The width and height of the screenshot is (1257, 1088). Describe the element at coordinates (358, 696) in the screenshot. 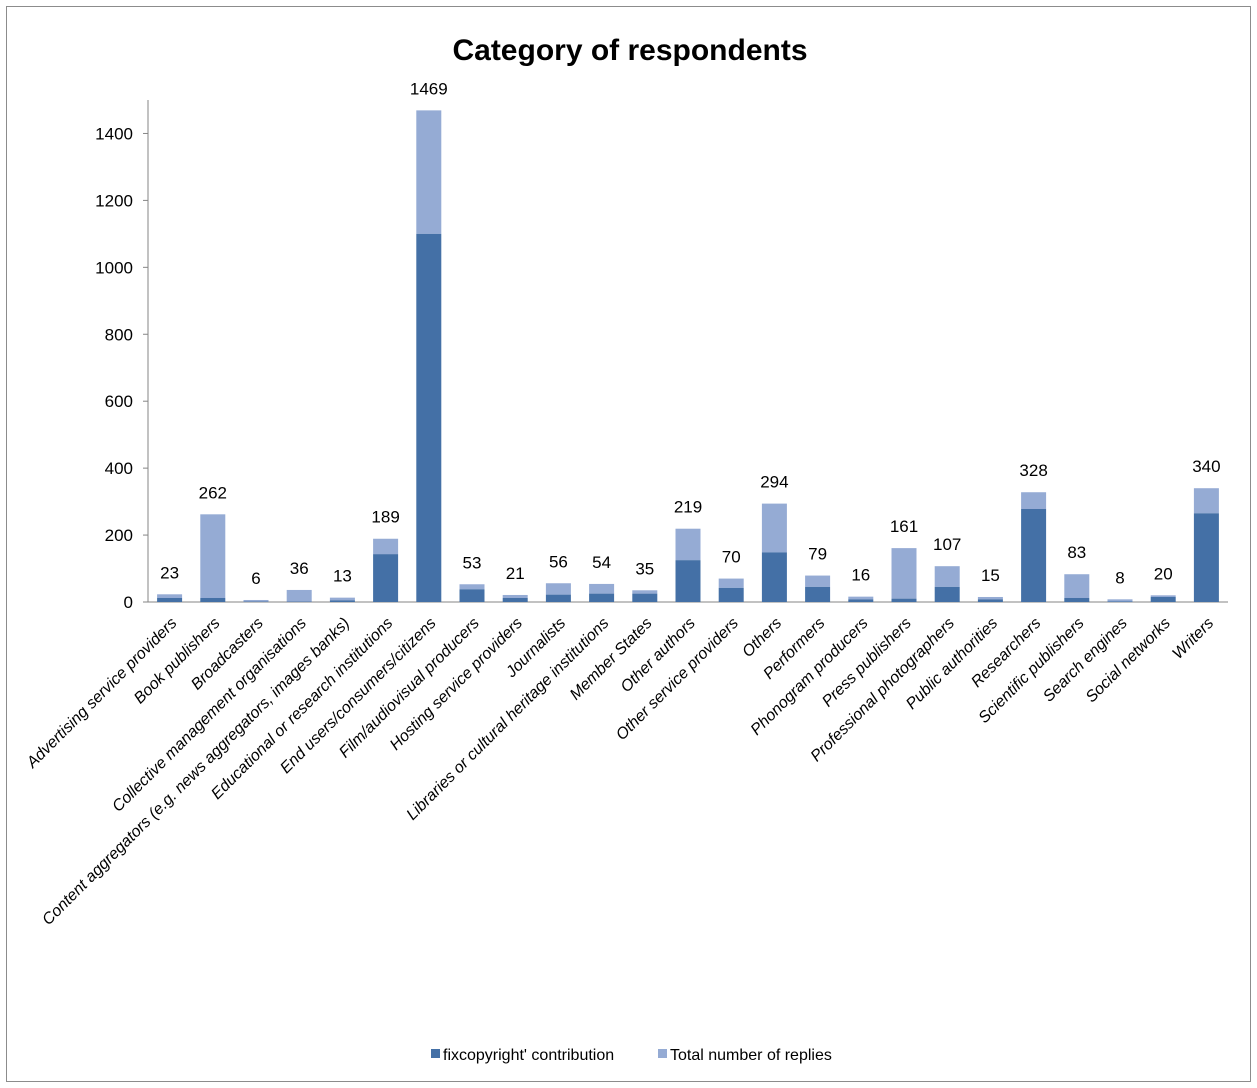

I see `category-label: End users/consumers/citizens` at that location.